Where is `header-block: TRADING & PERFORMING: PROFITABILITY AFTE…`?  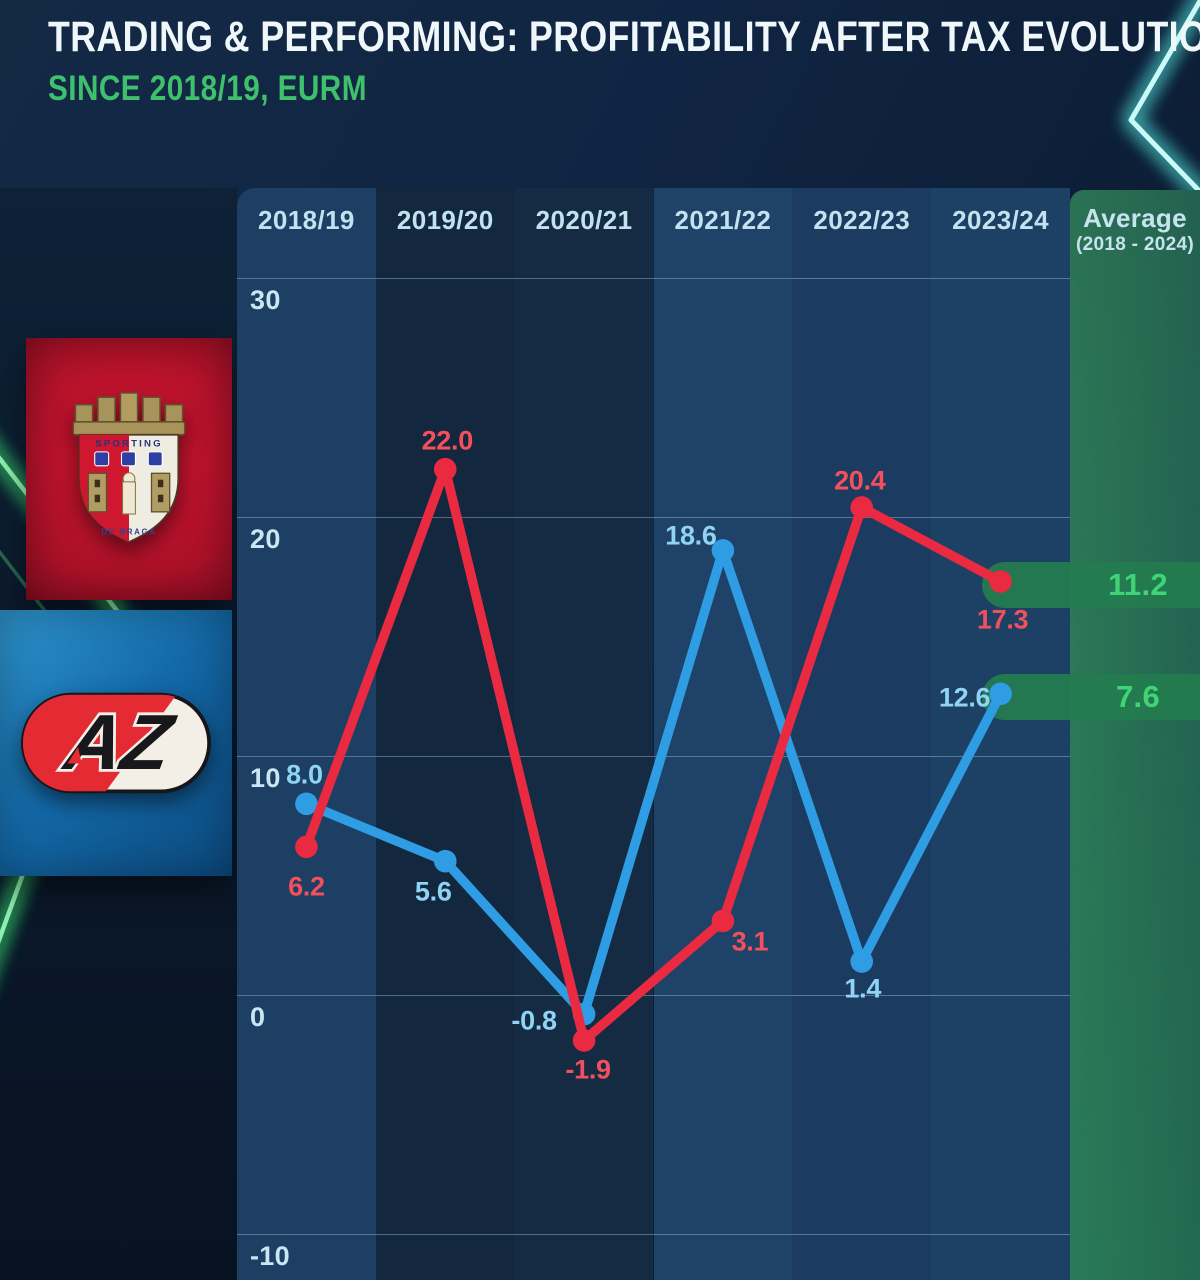 header-block: TRADING & PERFORMING: PROFITABILITY AFTE… is located at coordinates (624, 60).